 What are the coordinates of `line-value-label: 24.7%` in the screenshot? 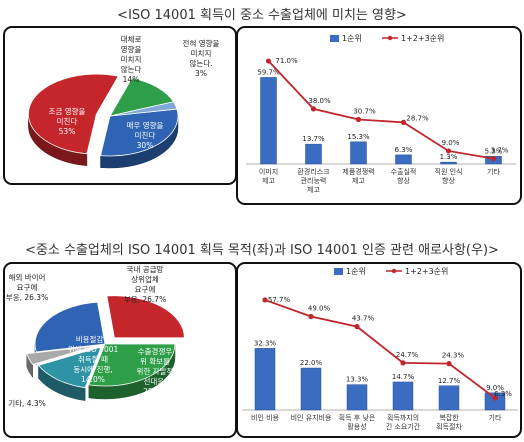 It's located at (407, 355).